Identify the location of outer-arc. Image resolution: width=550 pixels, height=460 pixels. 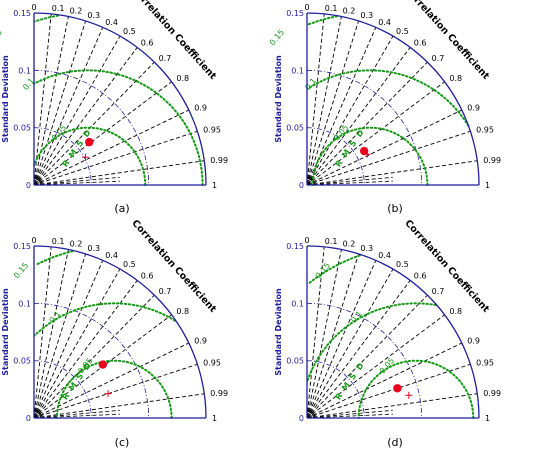
(120, 99).